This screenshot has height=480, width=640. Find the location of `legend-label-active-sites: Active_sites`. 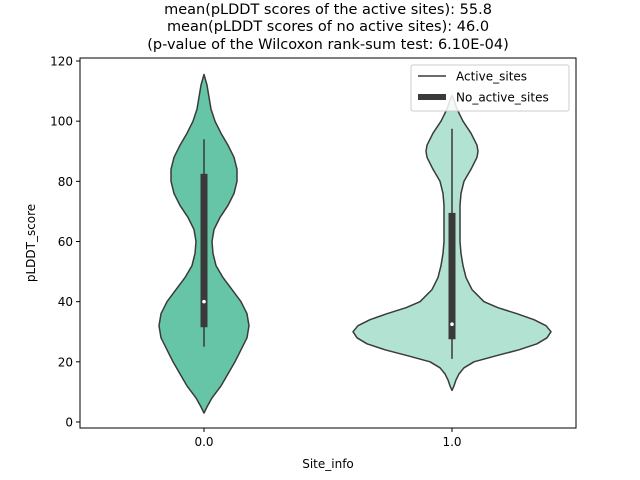

legend-label-active-sites: Active_sites is located at coordinates (491, 77).